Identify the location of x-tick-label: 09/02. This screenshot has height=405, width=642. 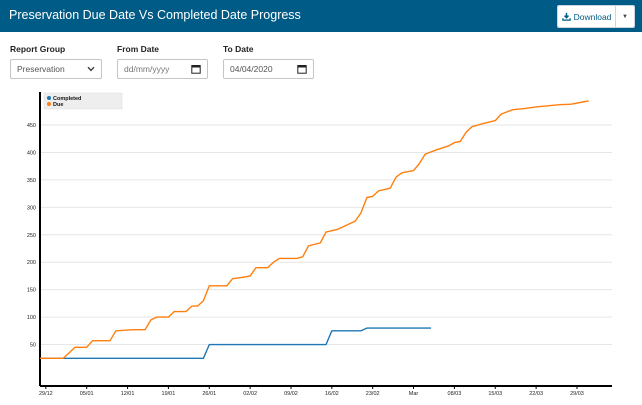
(291, 394).